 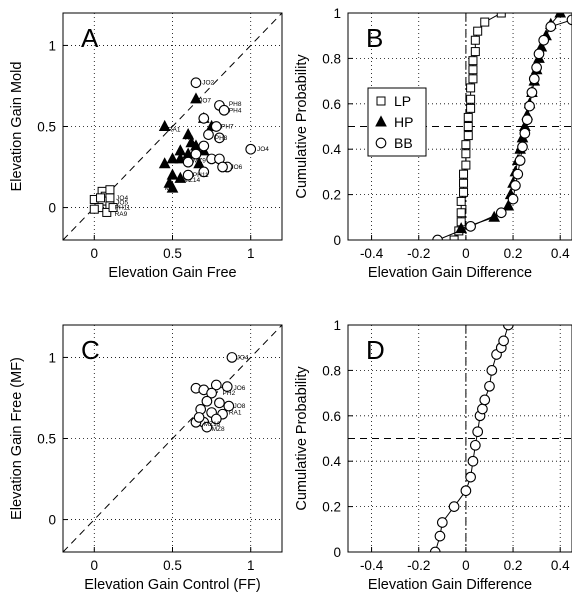 What do you see at coordinates (169, 188) in the screenshot?
I see `point-label: MZ` at bounding box center [169, 188].